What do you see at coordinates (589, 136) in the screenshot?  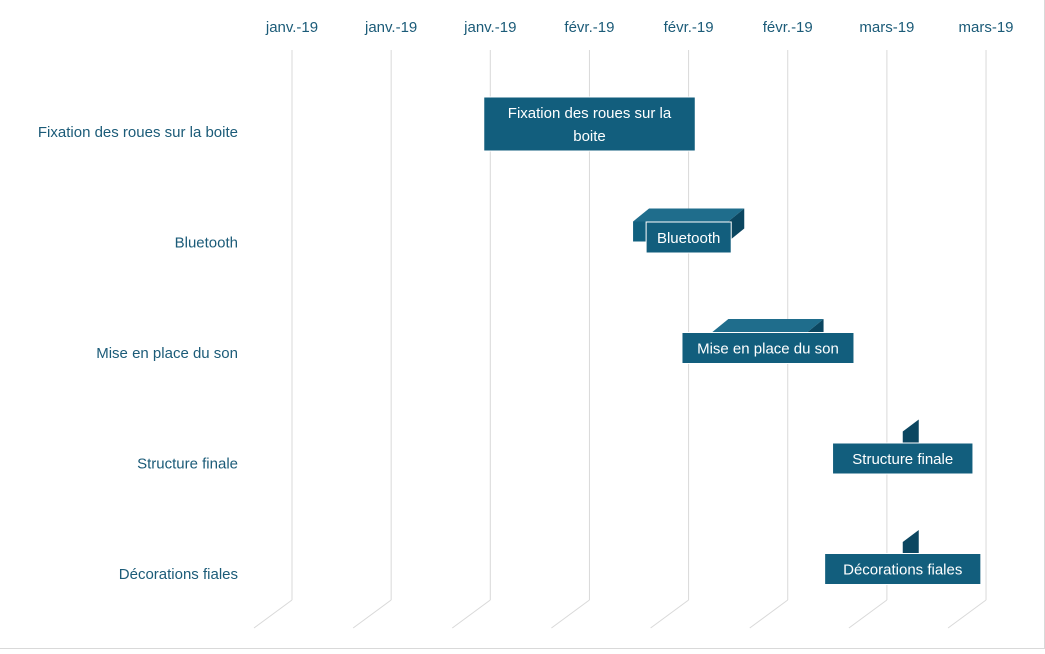 I see `data-label: boite` at bounding box center [589, 136].